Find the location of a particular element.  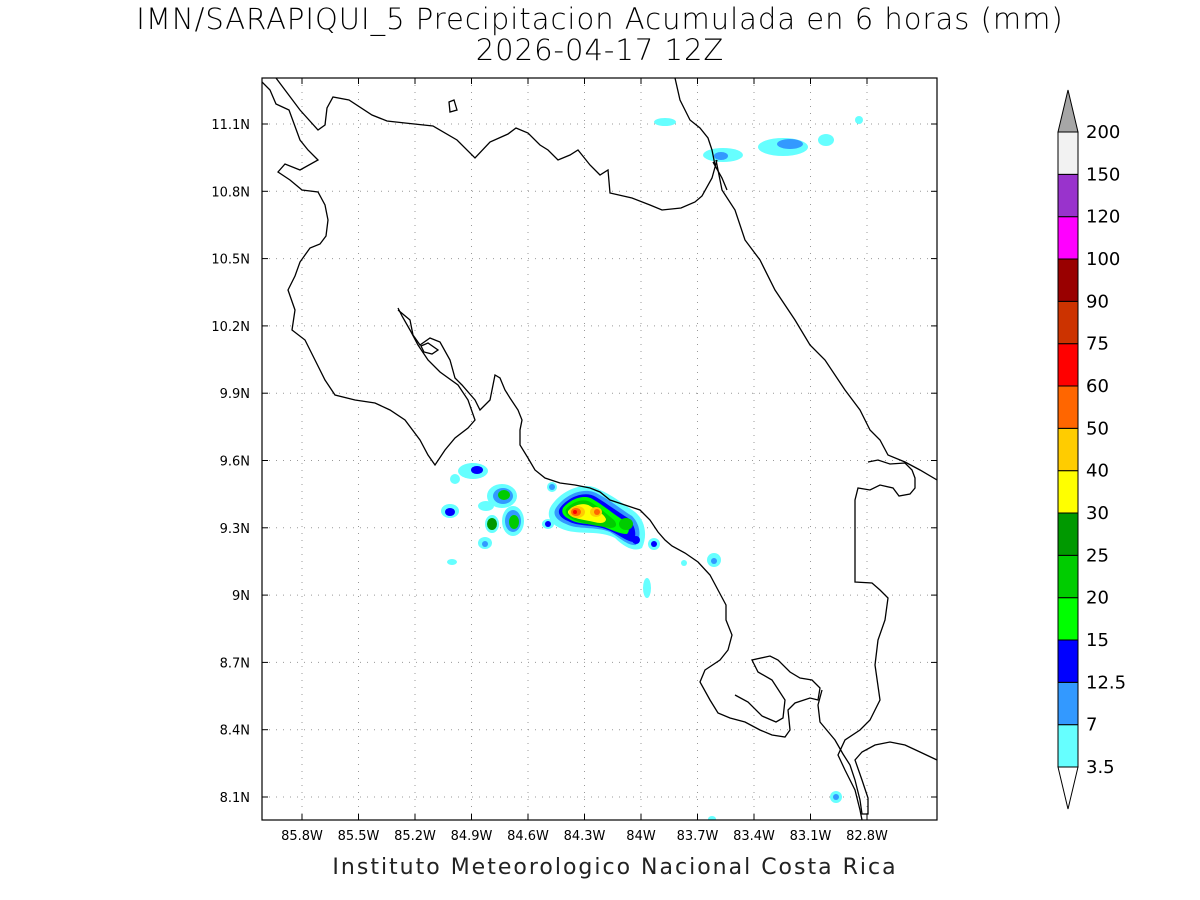

panama-border is located at coordinates (876, 639).